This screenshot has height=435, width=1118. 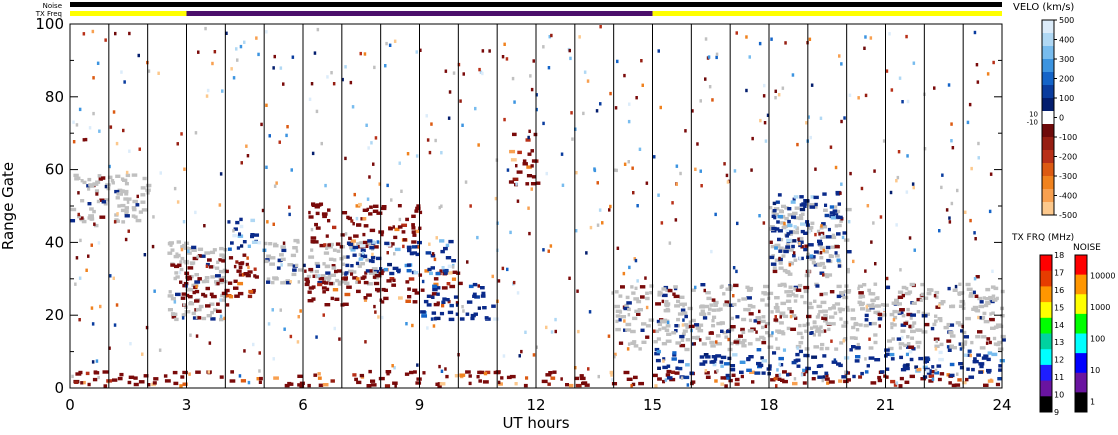 What do you see at coordinates (48, 14) in the screenshot?
I see `txfreq-label: TX Freq` at bounding box center [48, 14].